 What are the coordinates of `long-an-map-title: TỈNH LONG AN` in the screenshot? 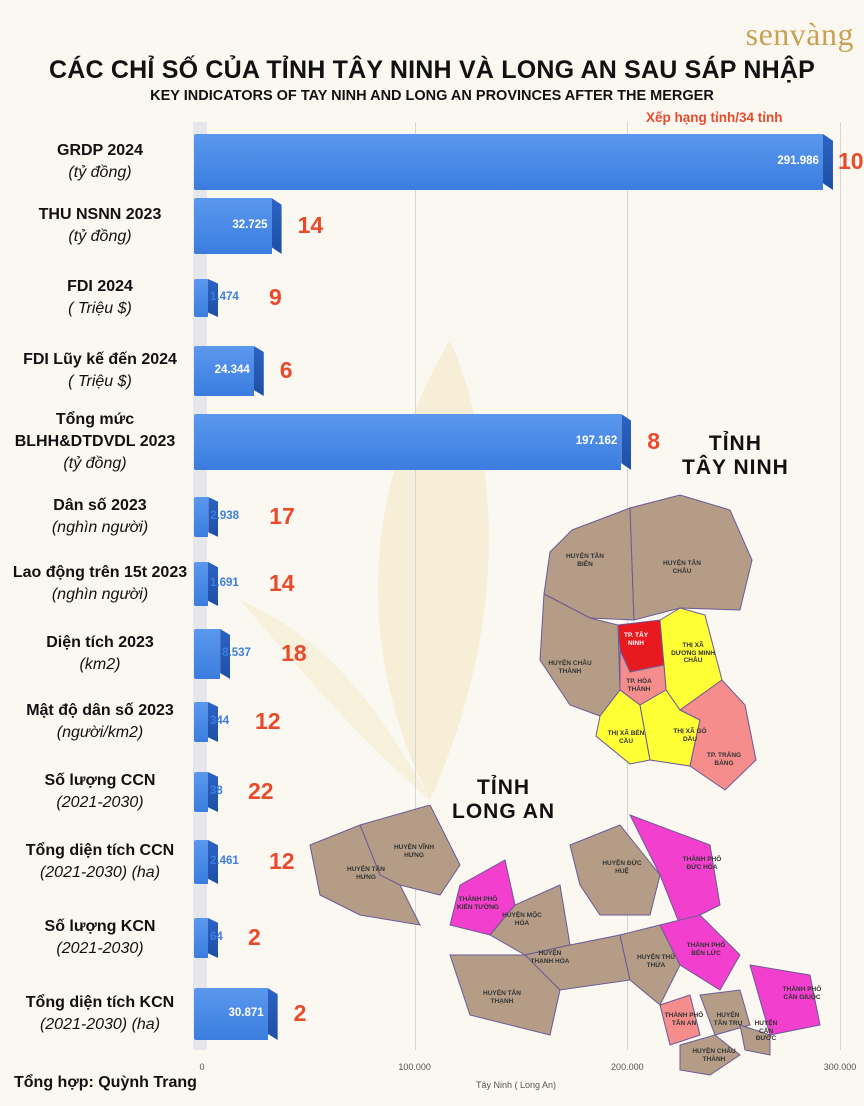 It's located at (503, 800).